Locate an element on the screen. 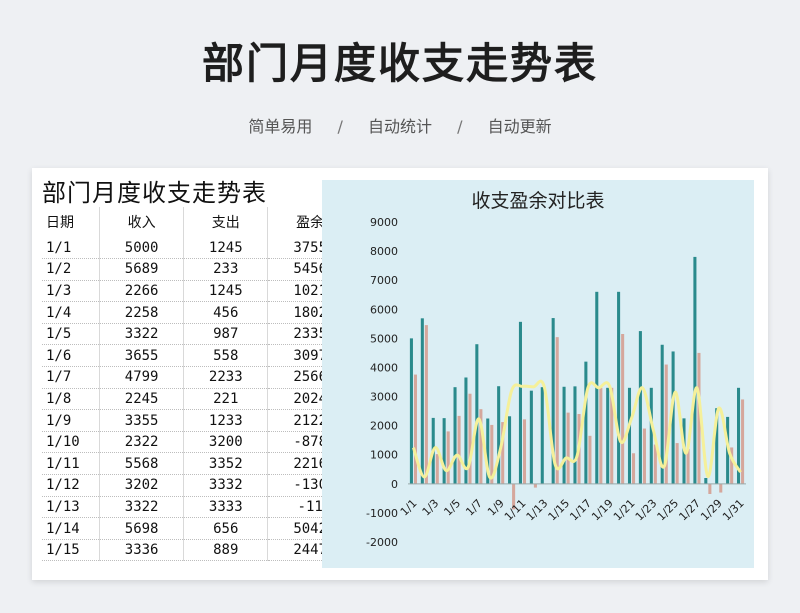 The height and width of the screenshot is (613, 800). table-row: 1/13 3322 3333 -11 is located at coordinates (197, 507).